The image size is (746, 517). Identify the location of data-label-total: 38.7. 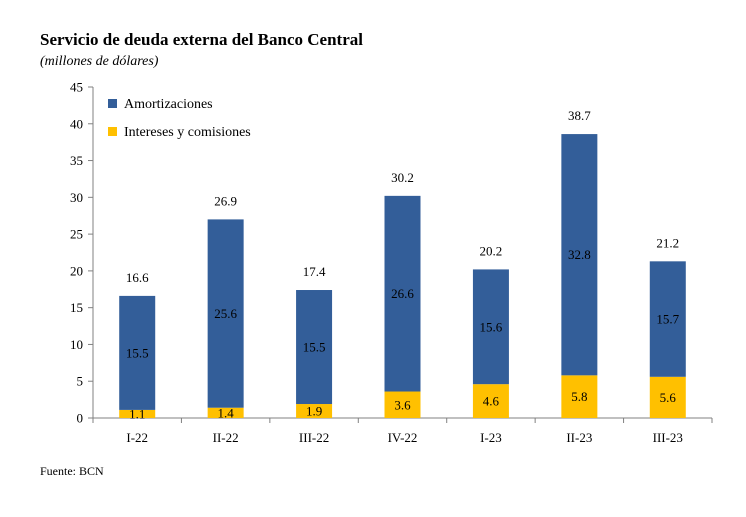
(579, 115).